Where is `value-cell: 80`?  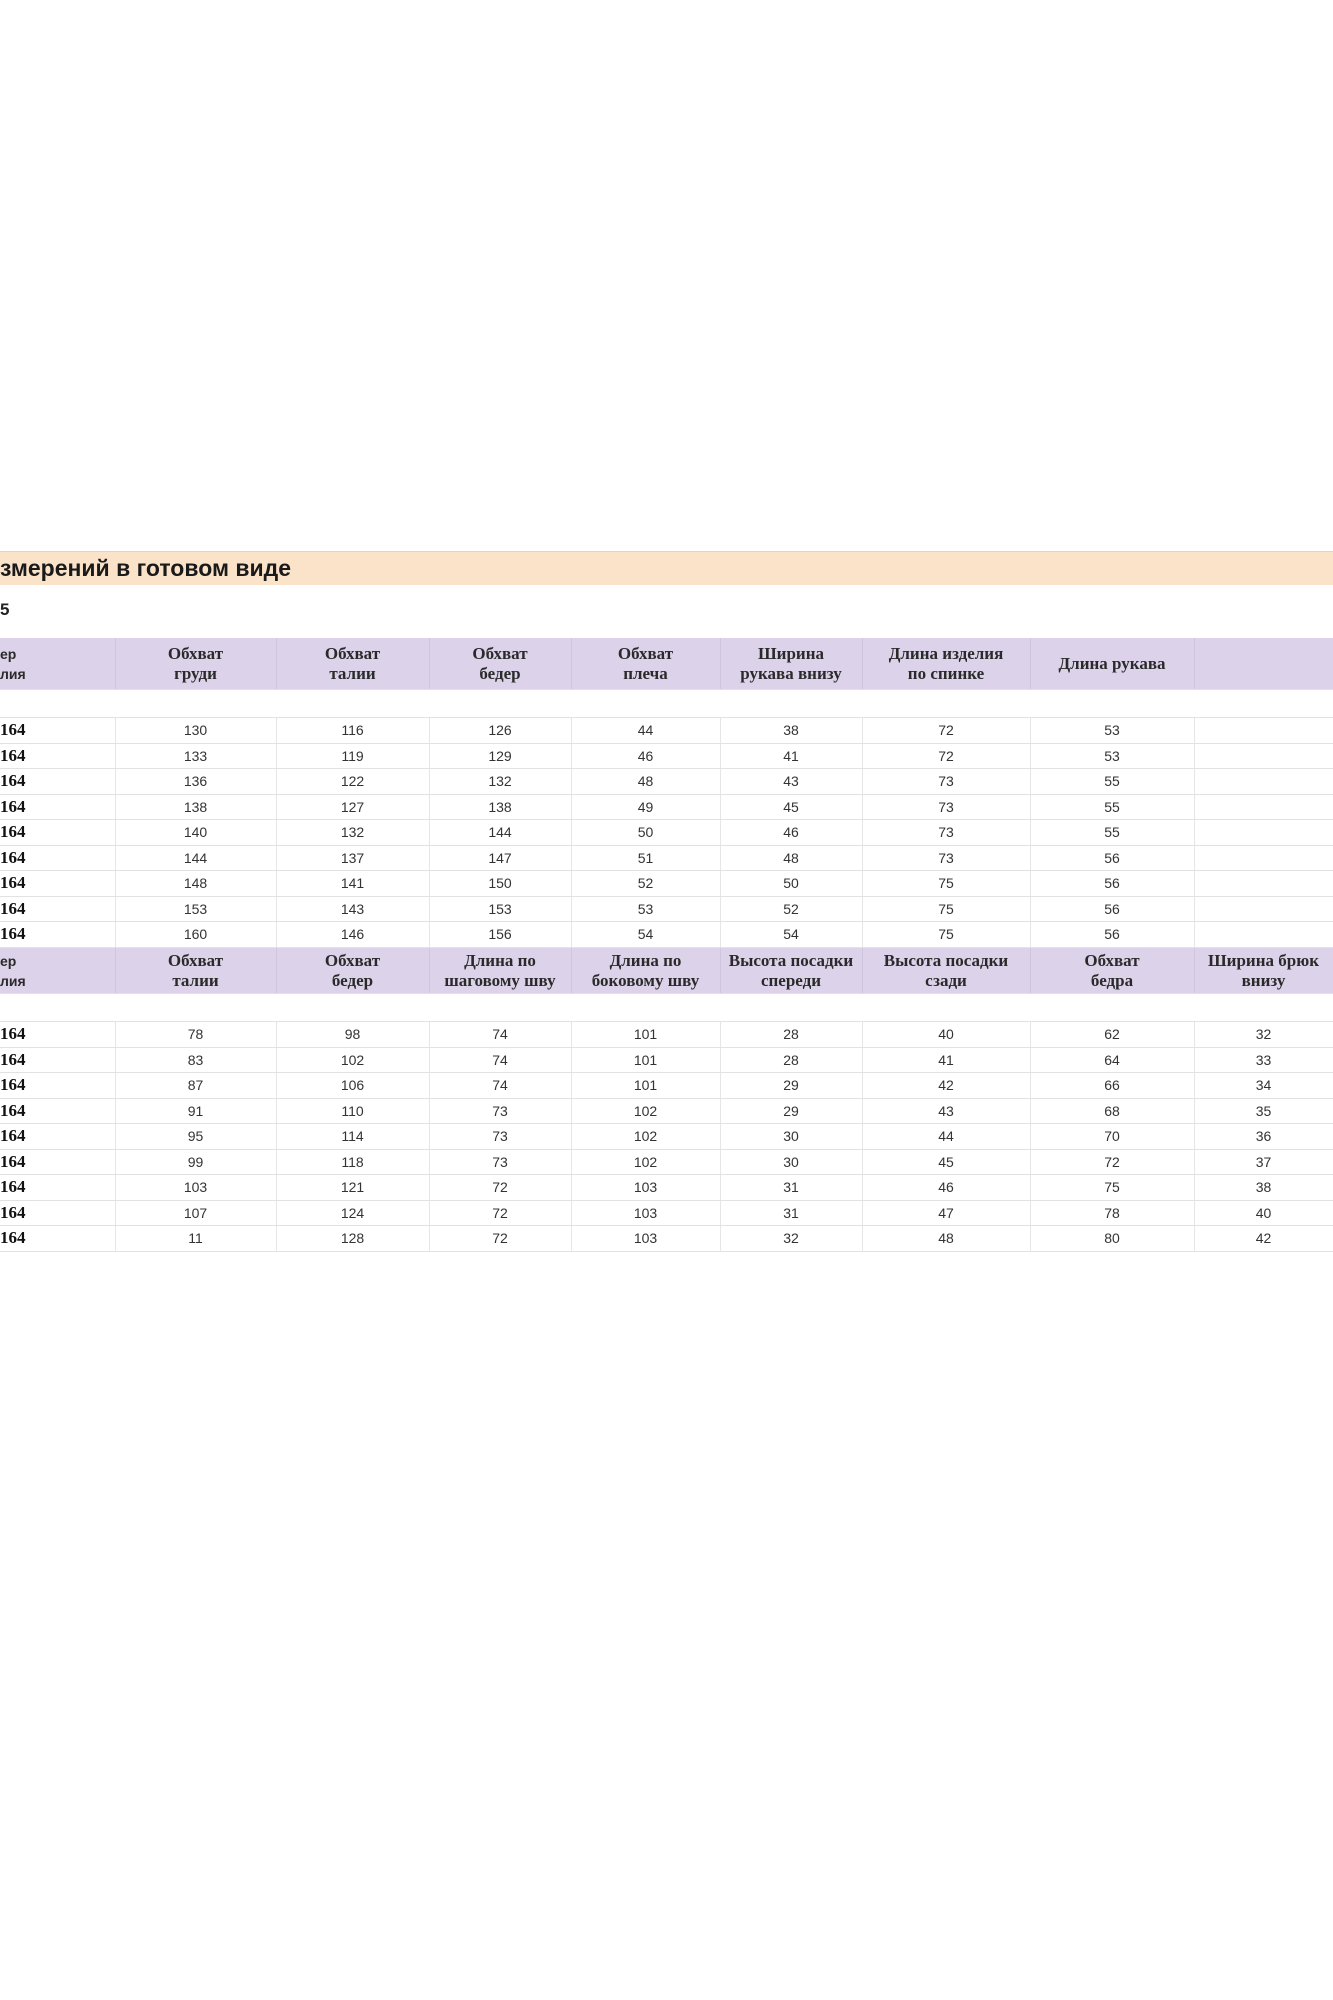
value-cell: 80 is located at coordinates (1112, 1238).